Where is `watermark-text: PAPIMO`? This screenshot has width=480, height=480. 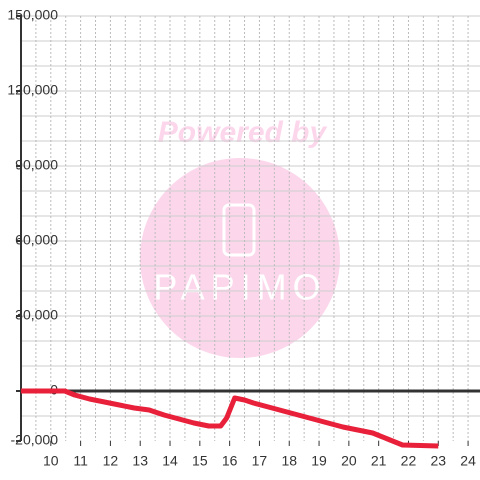 watermark-text: PAPIMO is located at coordinates (239, 287).